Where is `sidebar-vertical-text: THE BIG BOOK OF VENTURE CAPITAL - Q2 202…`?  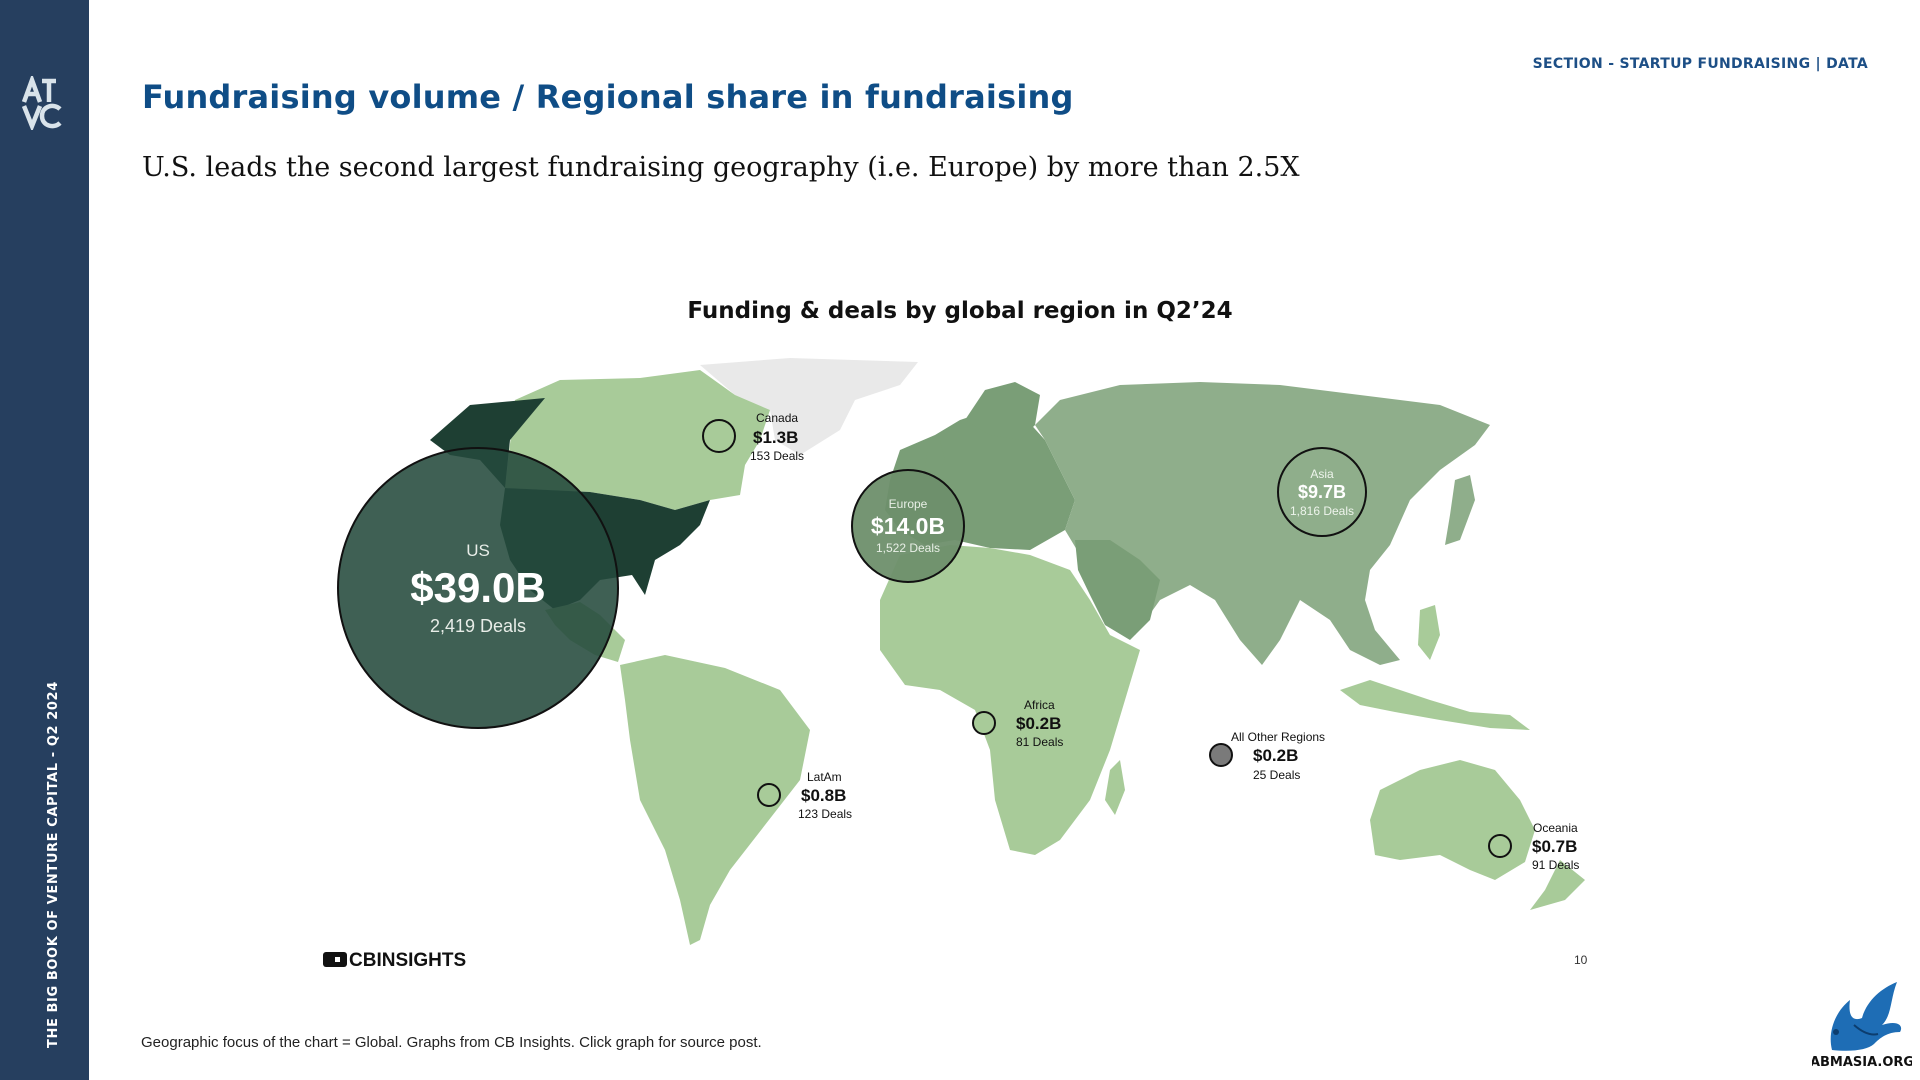
sidebar-vertical-text: THE BIG BOOK OF VENTURE CAPITAL - Q2 202… is located at coordinates (53, 864).